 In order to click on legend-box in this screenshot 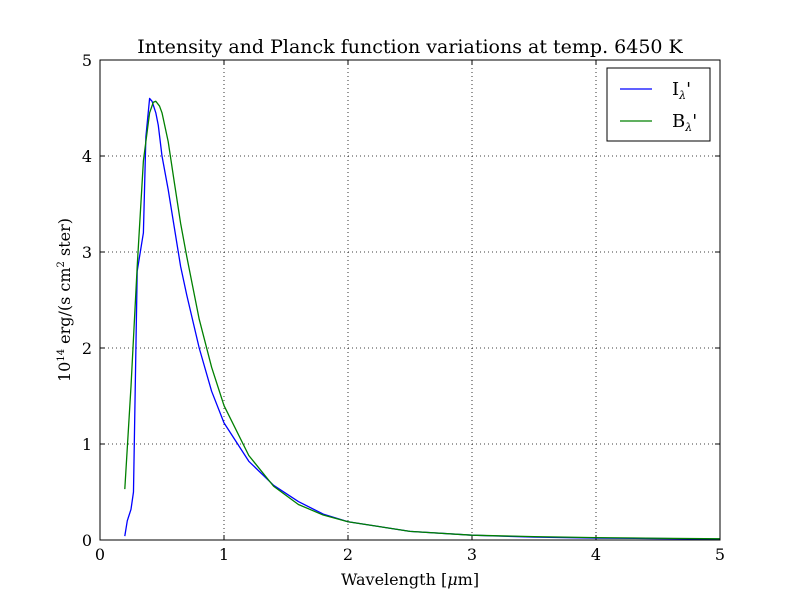, I will do `click(658, 104)`.